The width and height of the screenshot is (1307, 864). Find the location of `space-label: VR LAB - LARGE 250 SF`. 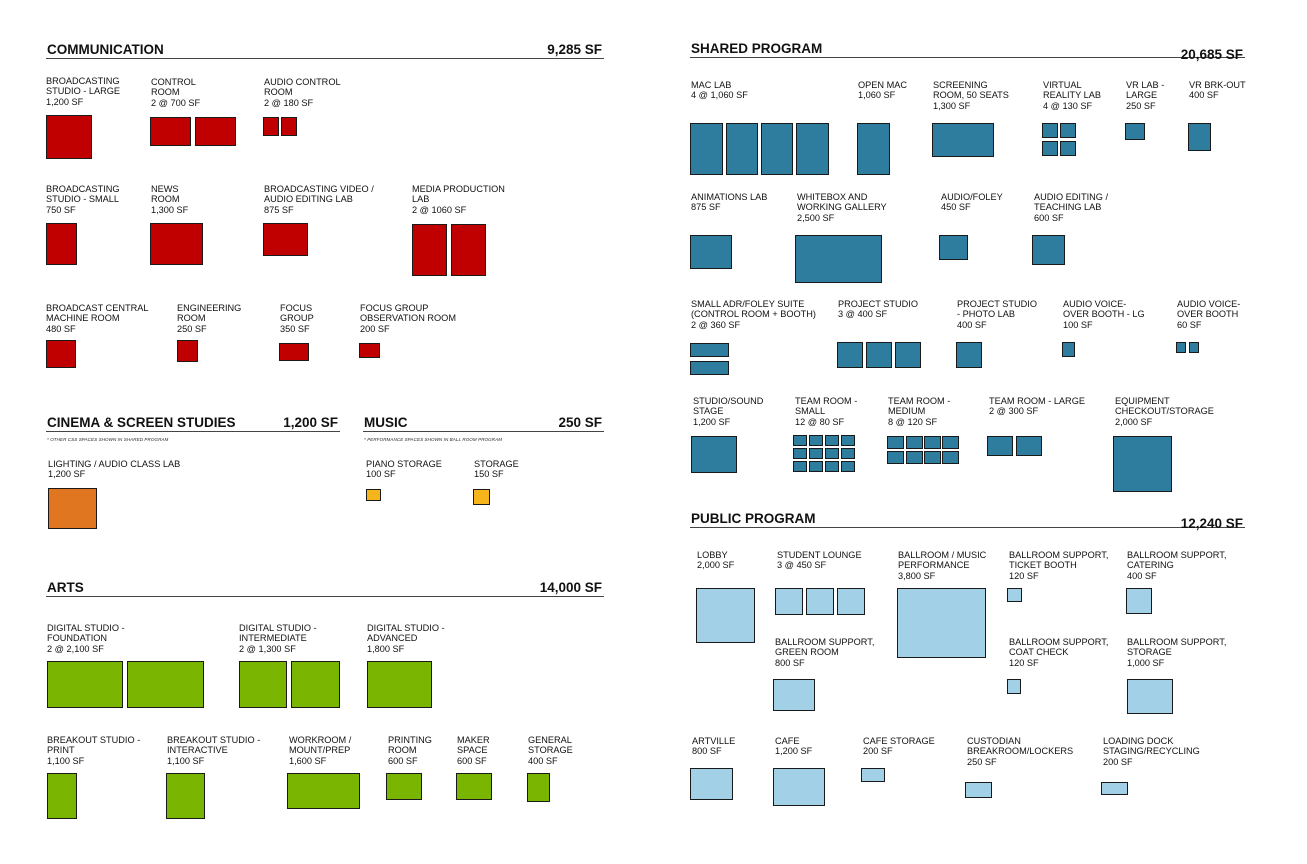

space-label: VR LAB - LARGE 250 SF is located at coordinates (1145, 95).